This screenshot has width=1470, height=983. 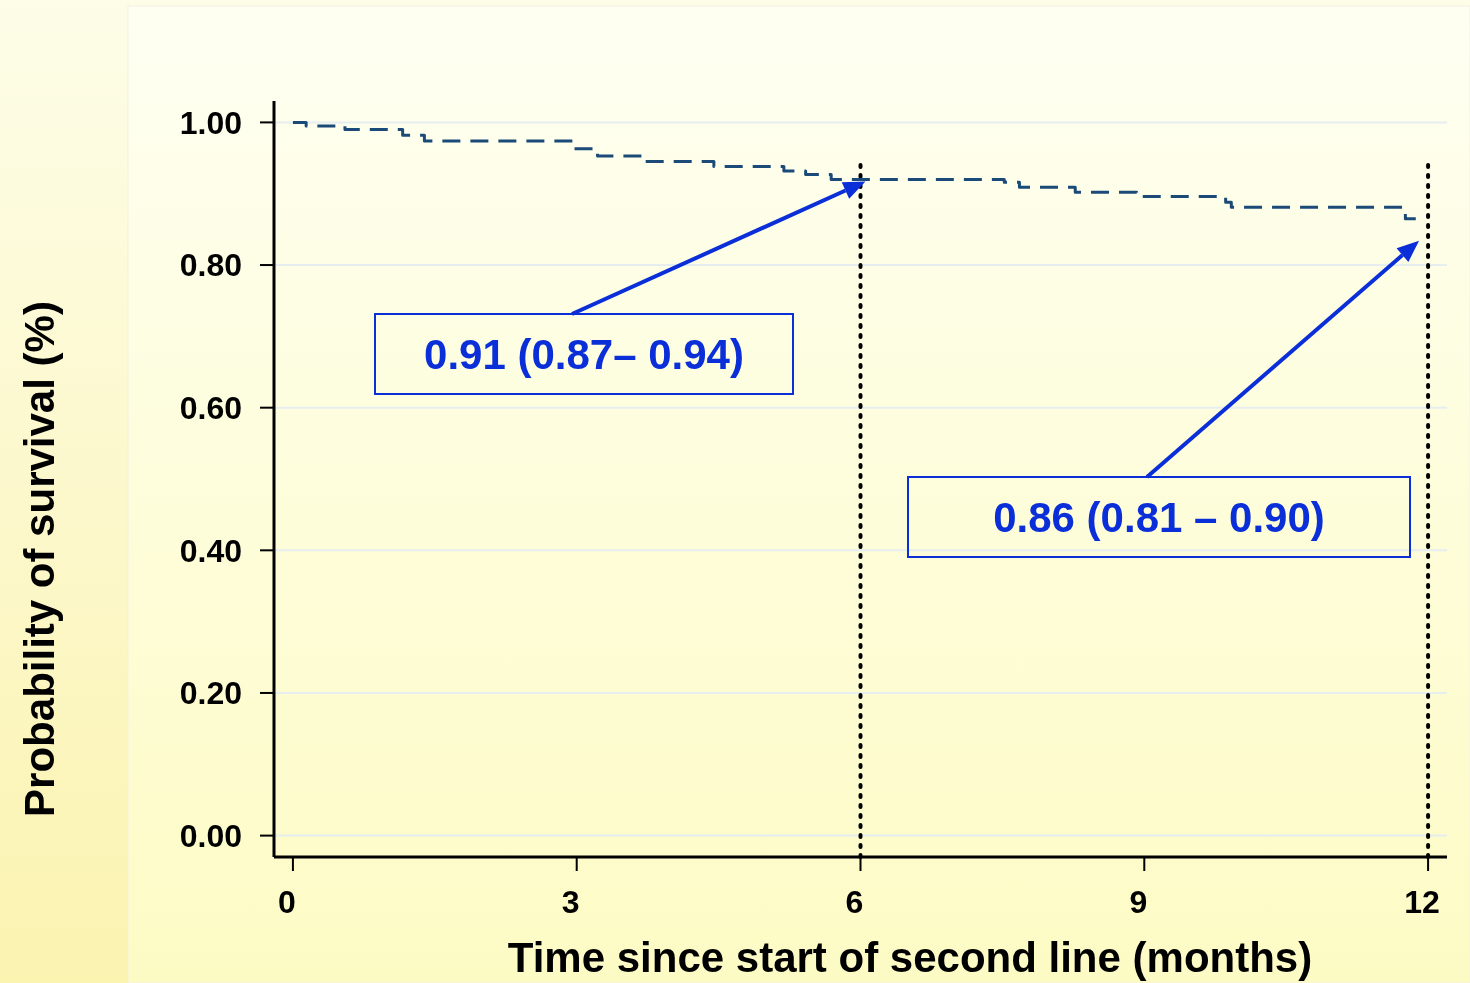 I want to click on x-tick-label: 3, so click(x=570, y=902).